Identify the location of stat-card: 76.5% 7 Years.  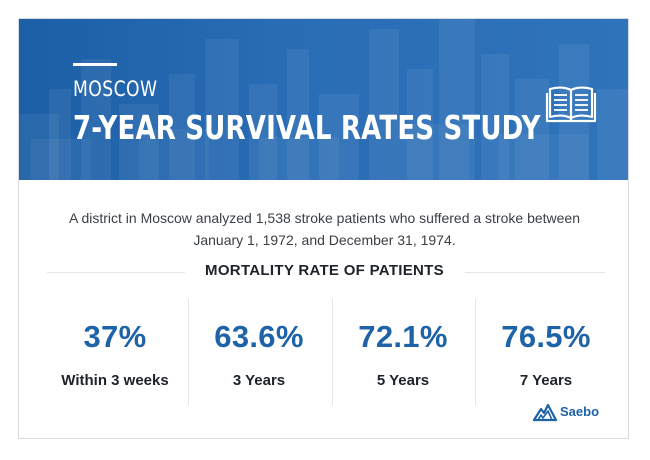
(546, 351).